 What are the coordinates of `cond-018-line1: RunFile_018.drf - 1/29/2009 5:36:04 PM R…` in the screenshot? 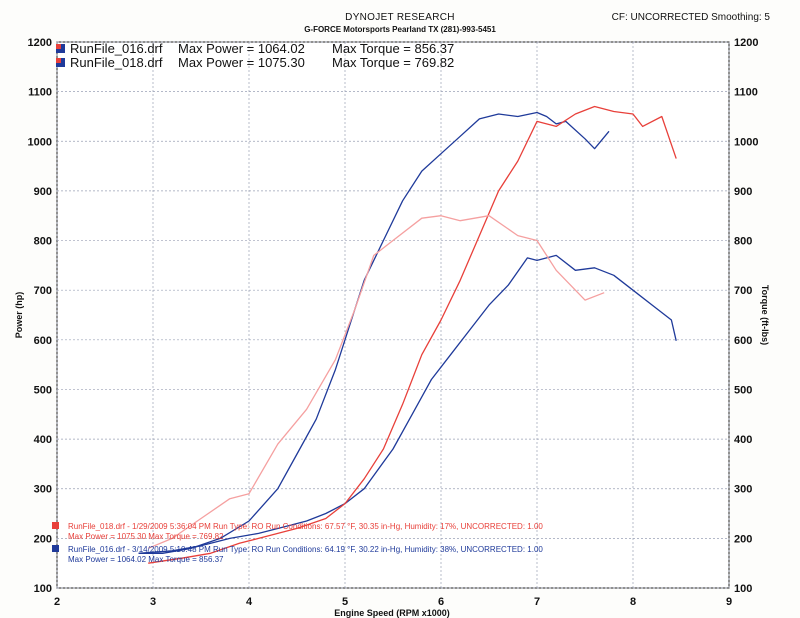 It's located at (305, 526).